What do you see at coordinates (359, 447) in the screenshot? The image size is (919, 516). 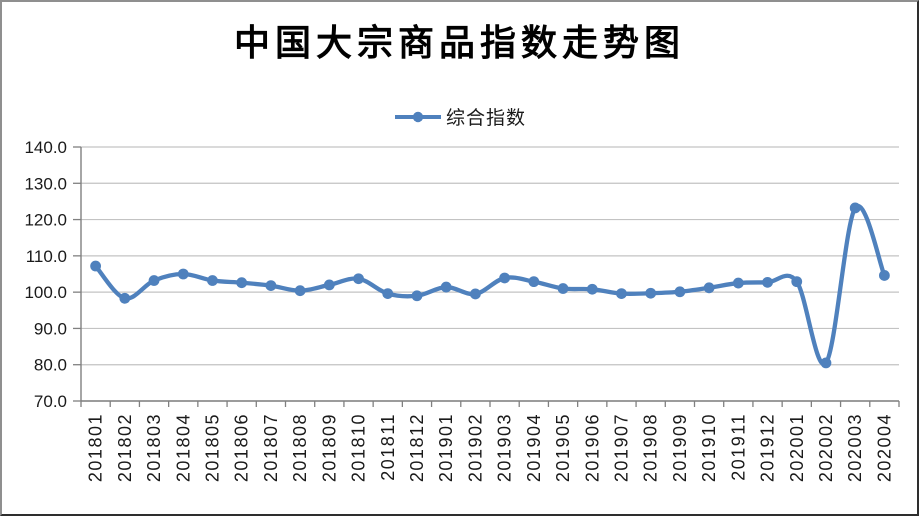 I see `x-axis-label: 201810` at bounding box center [359, 447].